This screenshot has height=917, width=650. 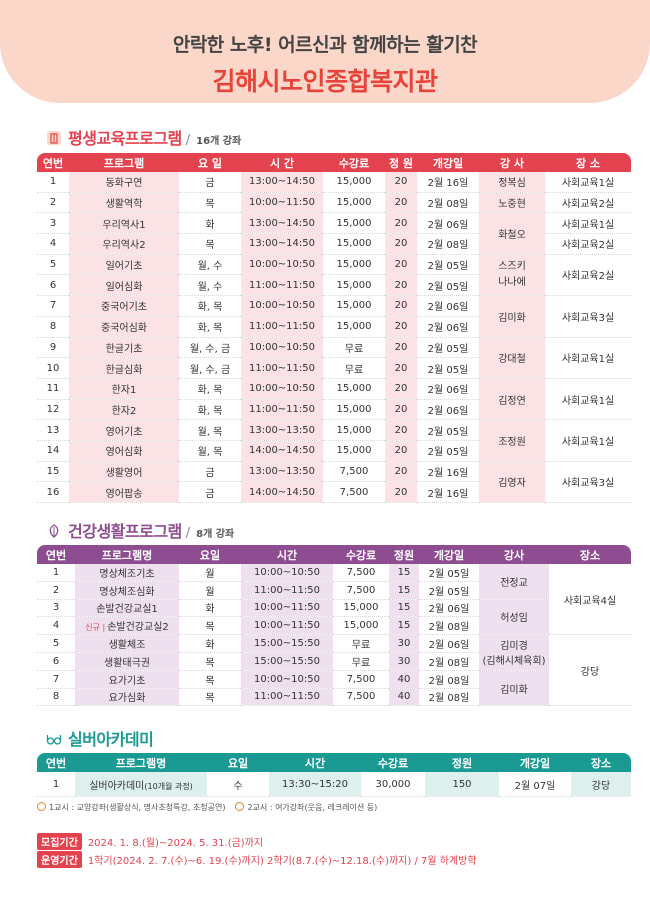 What do you see at coordinates (512, 182) in the screenshot?
I see `cell-instructor: 정복심` at bounding box center [512, 182].